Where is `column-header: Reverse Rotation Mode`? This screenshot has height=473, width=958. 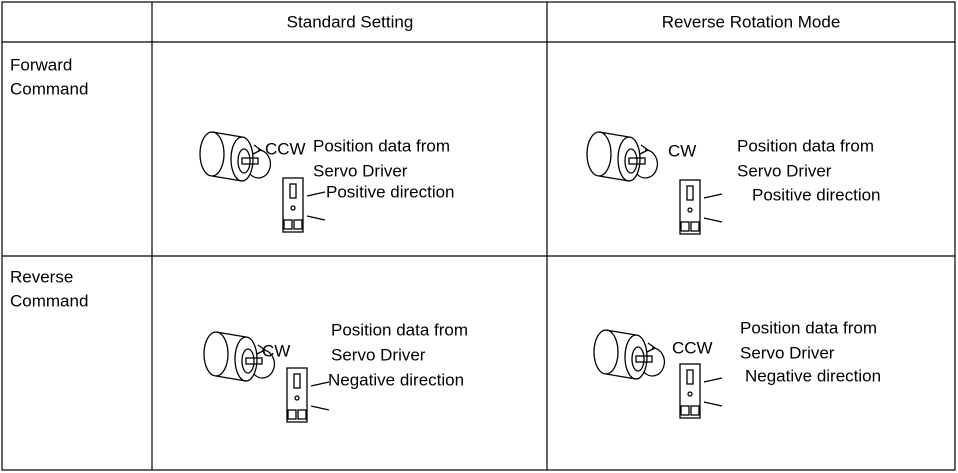
column-header: Reverse Rotation Mode is located at coordinates (751, 21).